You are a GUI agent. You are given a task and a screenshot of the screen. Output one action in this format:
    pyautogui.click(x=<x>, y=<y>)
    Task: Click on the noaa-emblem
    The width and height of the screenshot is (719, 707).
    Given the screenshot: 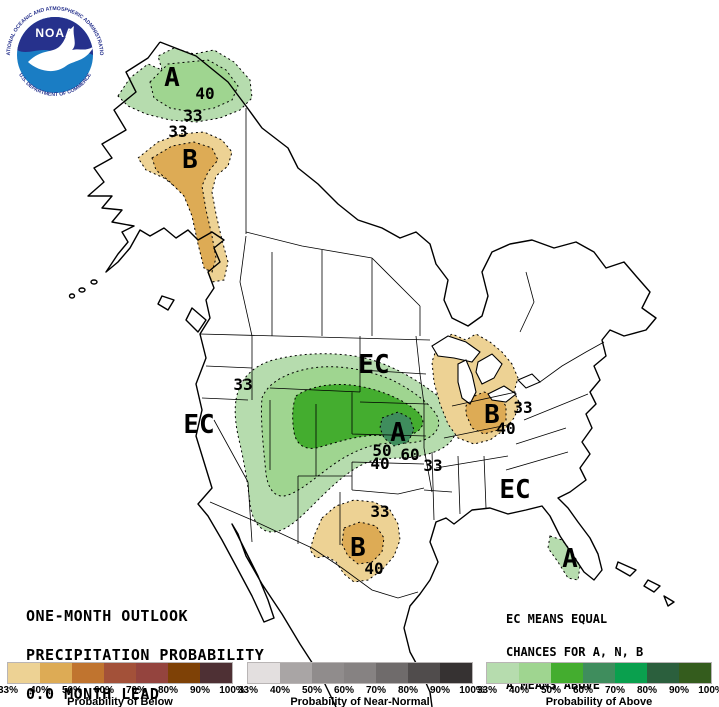 What is the action you would take?
    pyautogui.click(x=55, y=55)
    